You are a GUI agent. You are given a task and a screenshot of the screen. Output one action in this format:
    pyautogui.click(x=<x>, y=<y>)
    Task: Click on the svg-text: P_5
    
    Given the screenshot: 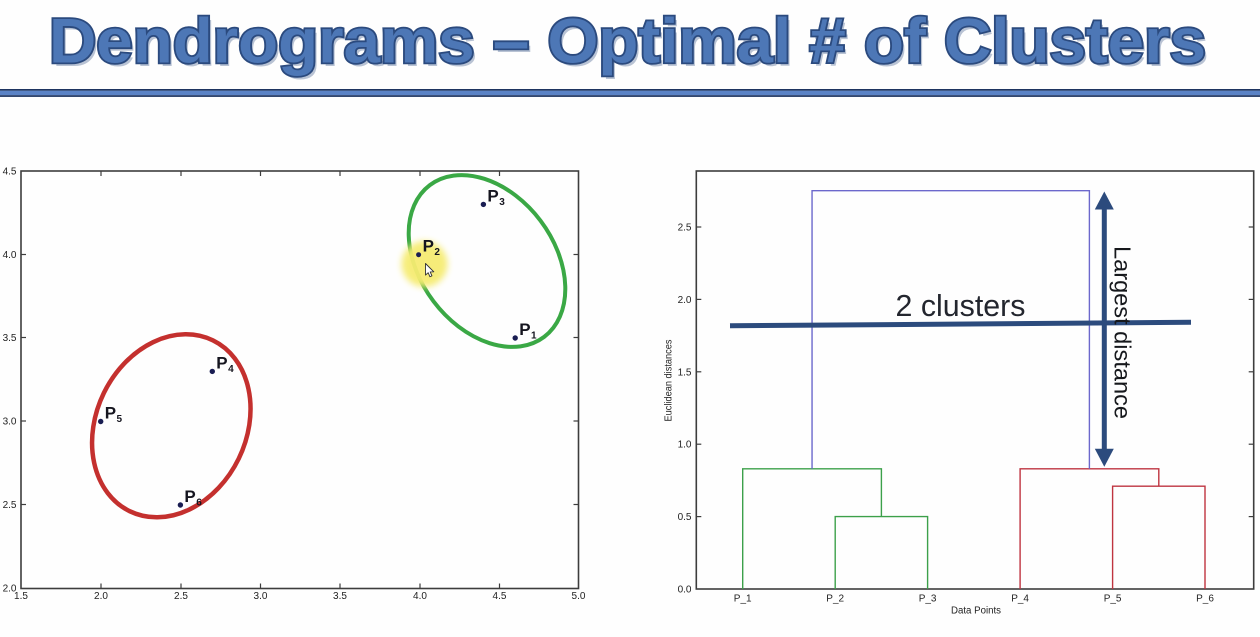 What is the action you would take?
    pyautogui.click(x=1113, y=599)
    